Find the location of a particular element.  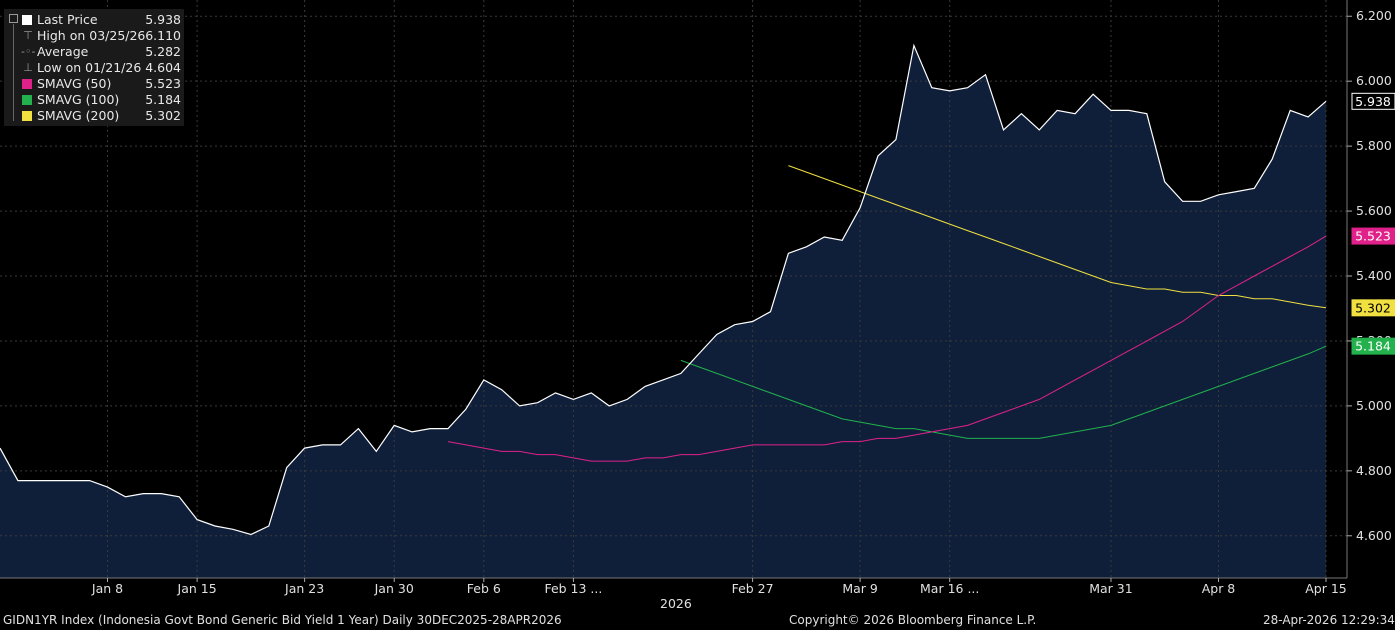

end-label-smavg-200-: 5.302 is located at coordinates (1373, 307).